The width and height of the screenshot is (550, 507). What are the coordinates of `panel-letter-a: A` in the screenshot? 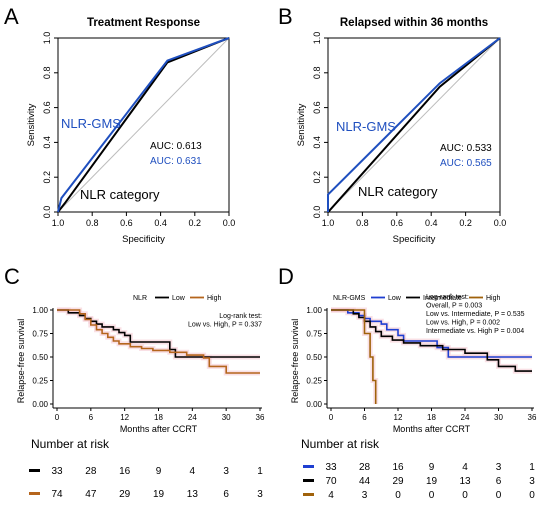 It's located at (11, 16).